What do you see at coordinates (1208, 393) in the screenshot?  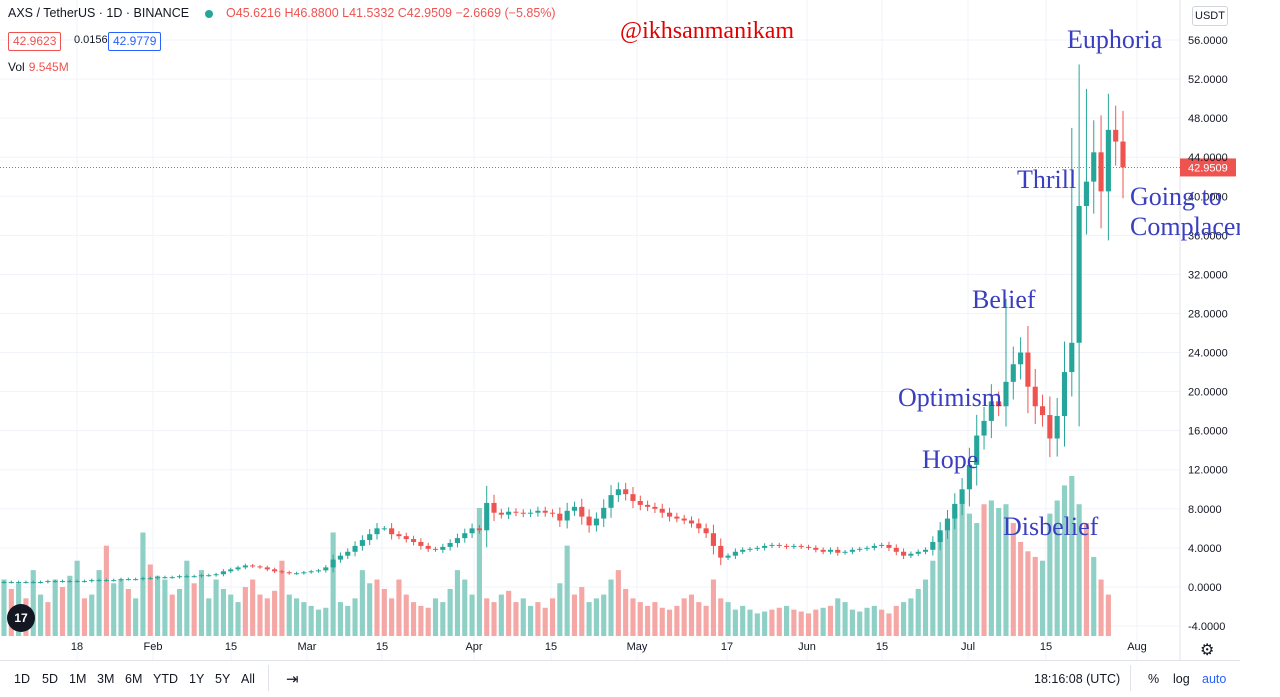 I see `price-tick-label: 20.0000` at bounding box center [1208, 393].